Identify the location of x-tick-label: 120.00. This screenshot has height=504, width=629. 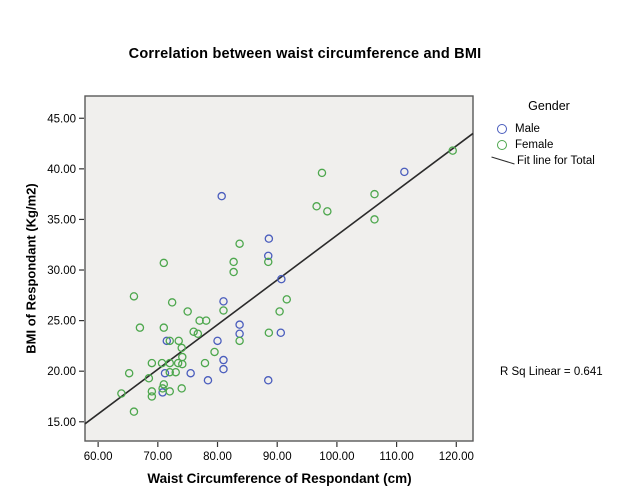
(456, 457).